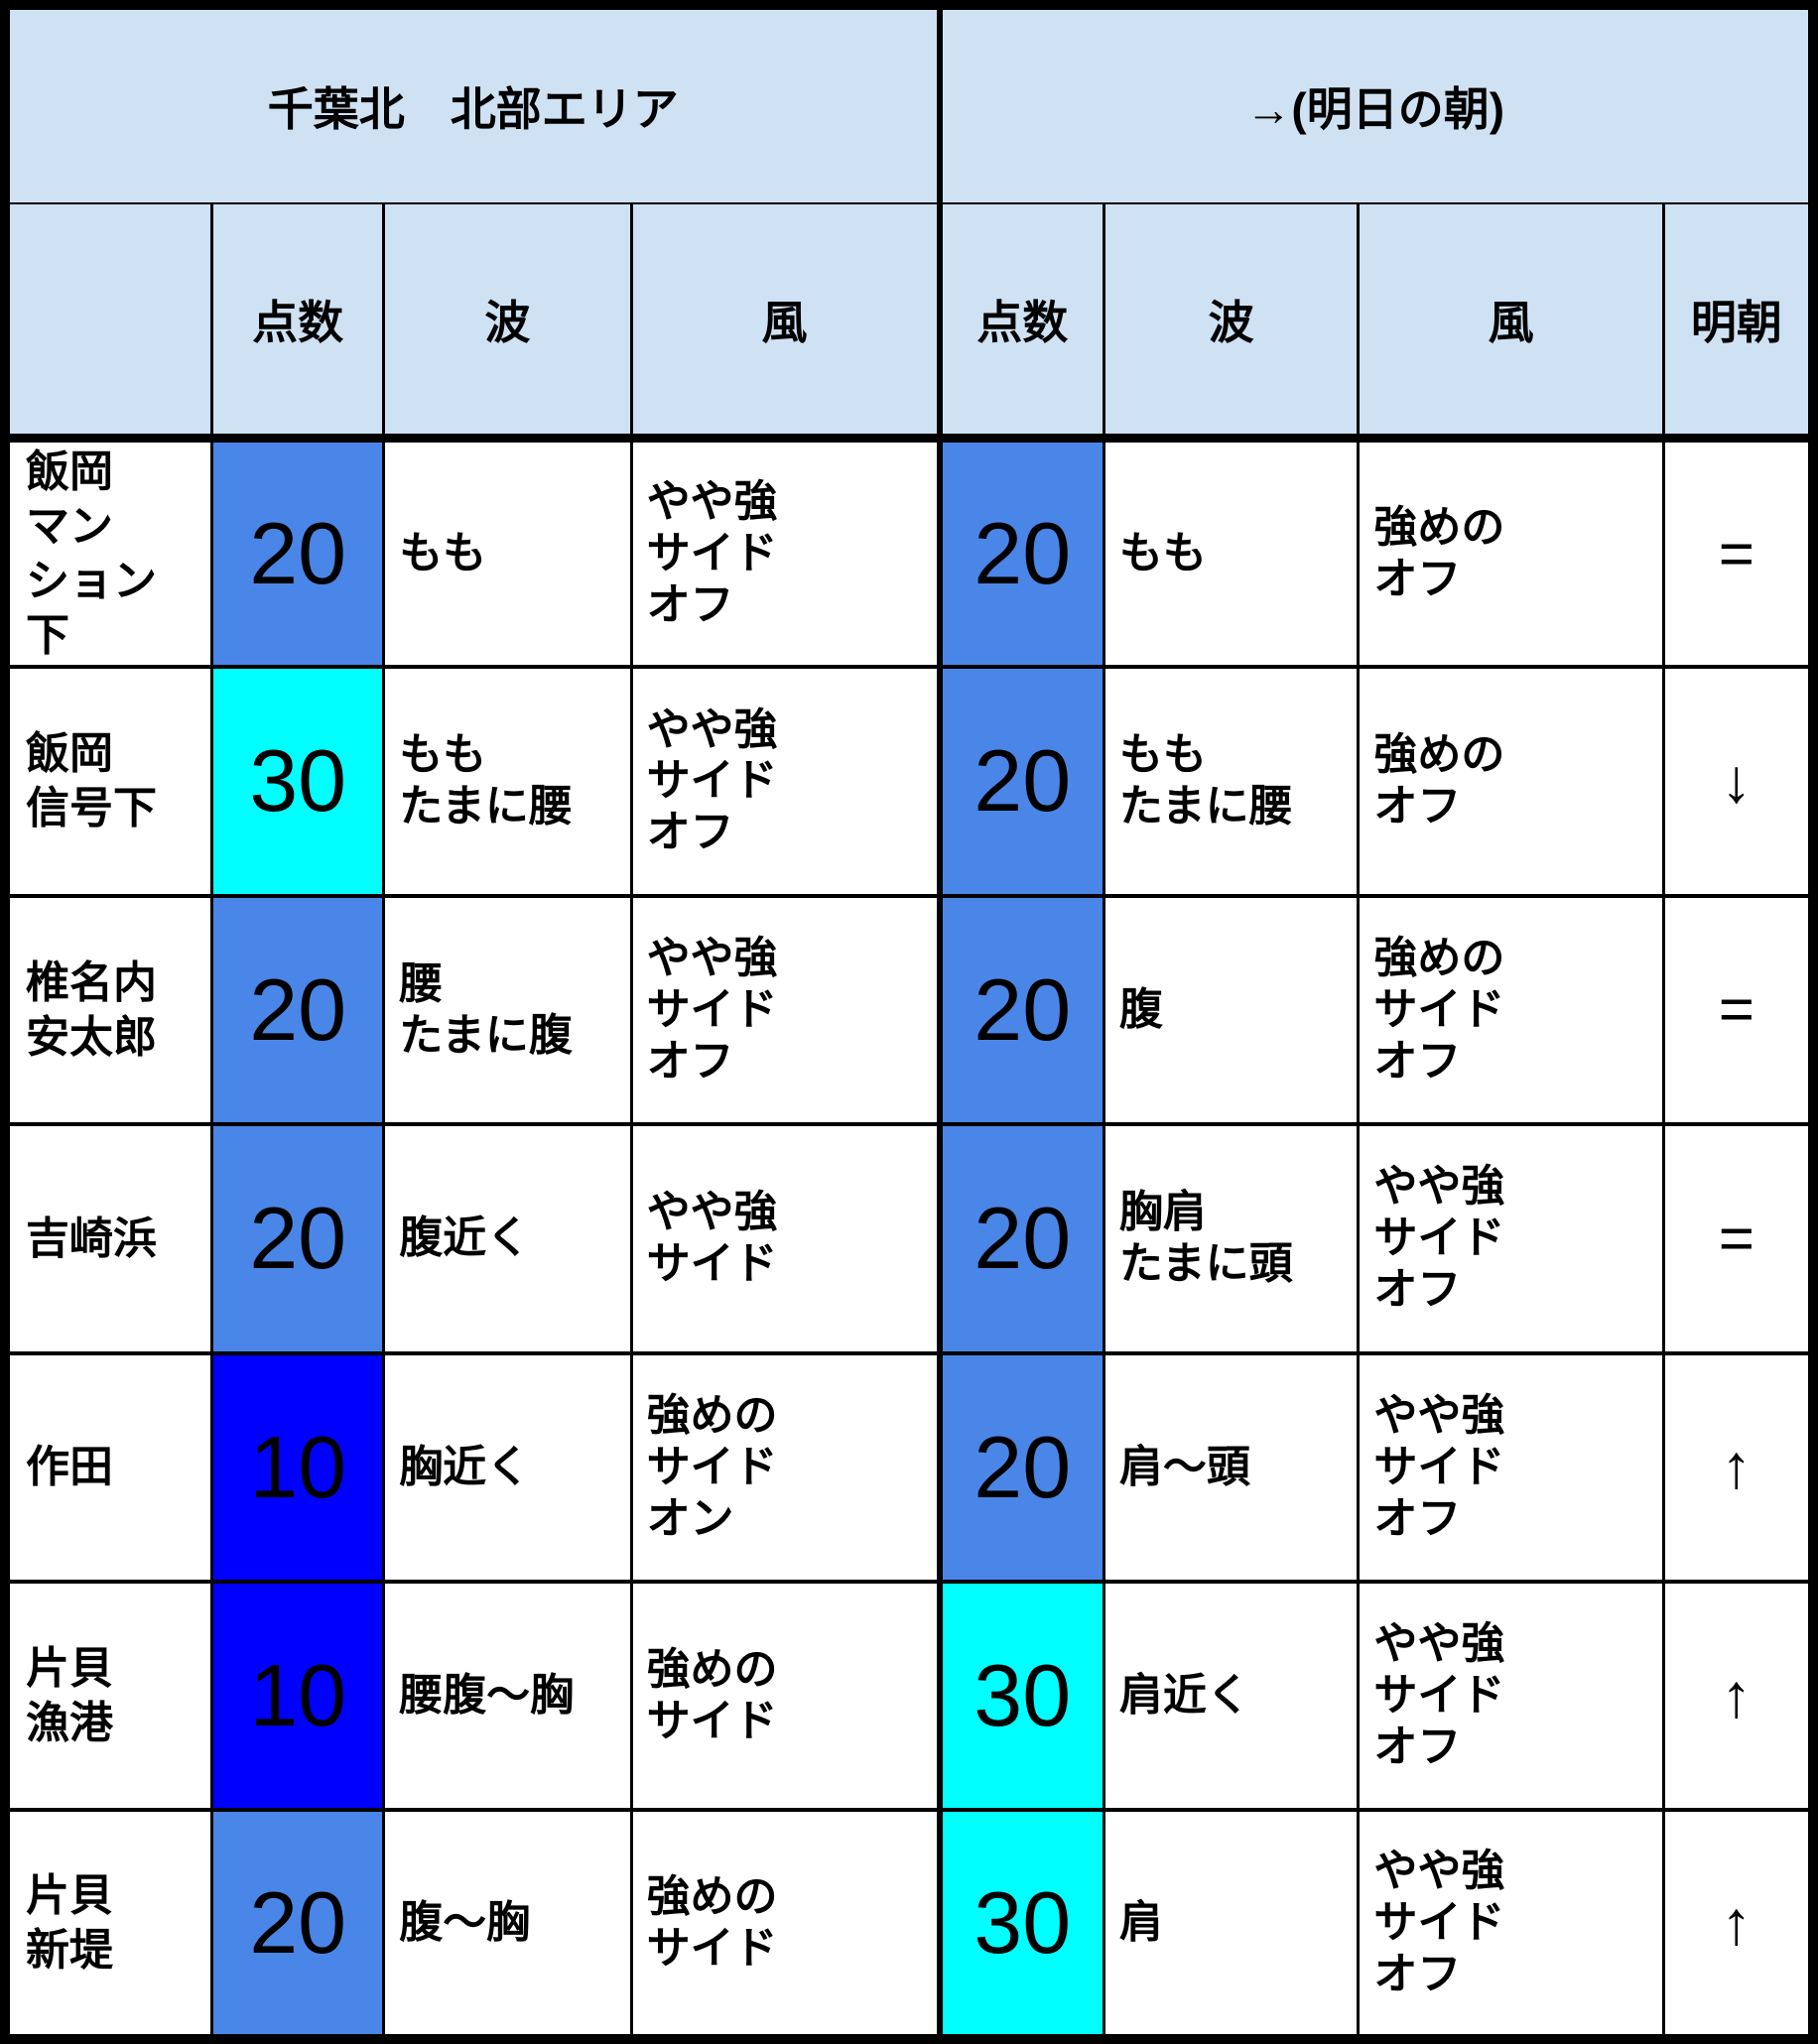 This screenshot has width=1818, height=2044. Describe the element at coordinates (1375, 103) in the screenshot. I see `tomorrow-morning-title: →(明日の朝)` at that location.